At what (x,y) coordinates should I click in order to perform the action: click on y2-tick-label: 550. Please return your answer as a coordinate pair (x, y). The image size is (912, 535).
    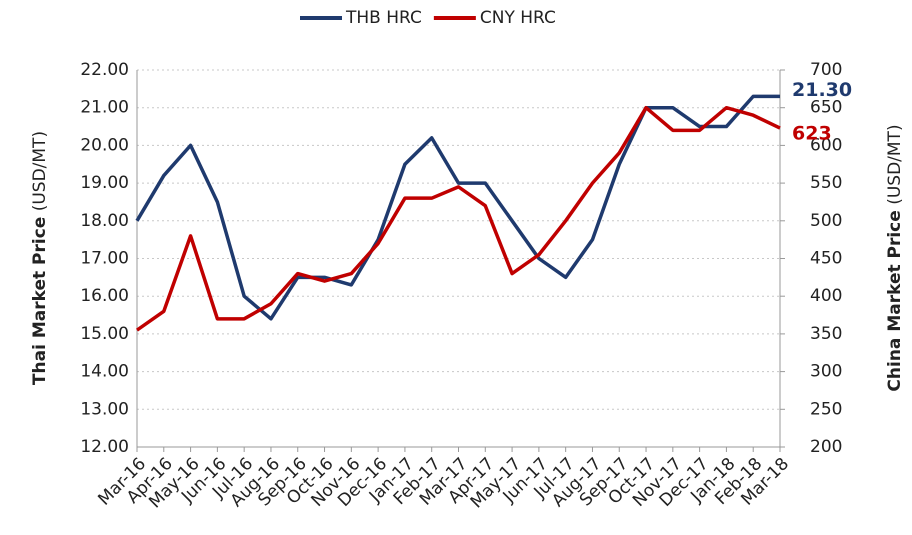
    Looking at the image, I should click on (826, 183).